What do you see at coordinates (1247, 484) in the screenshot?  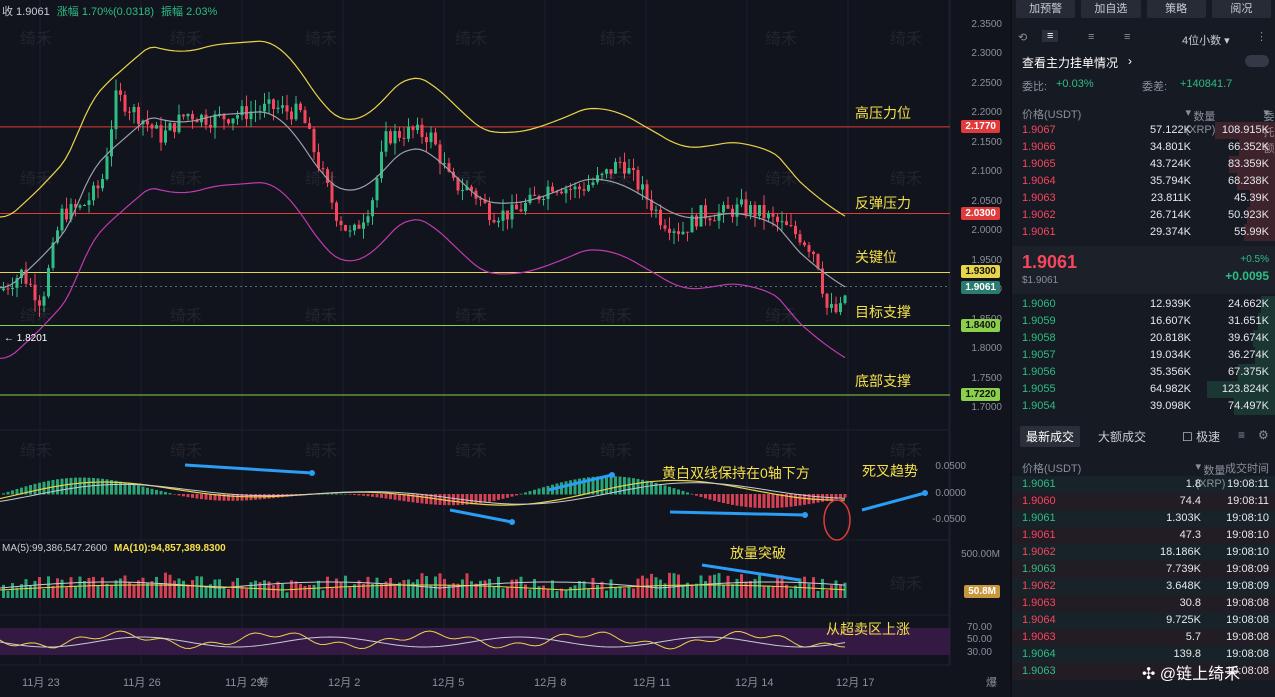 I see `trade-time: 19:08:11` at bounding box center [1247, 484].